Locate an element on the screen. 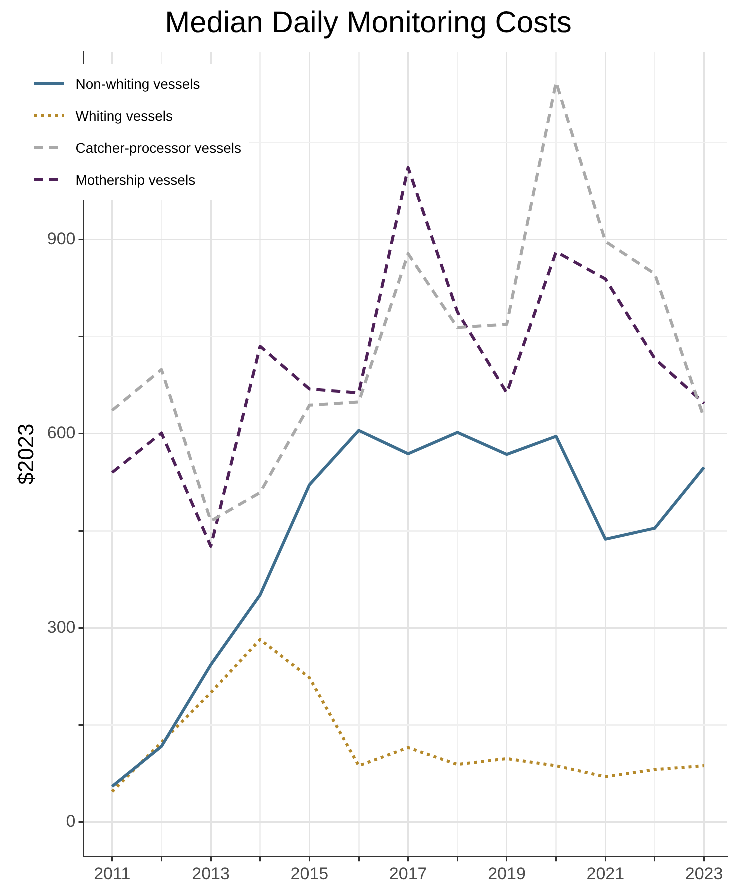 The height and width of the screenshot is (892, 735). line-series is located at coordinates (408, 716).